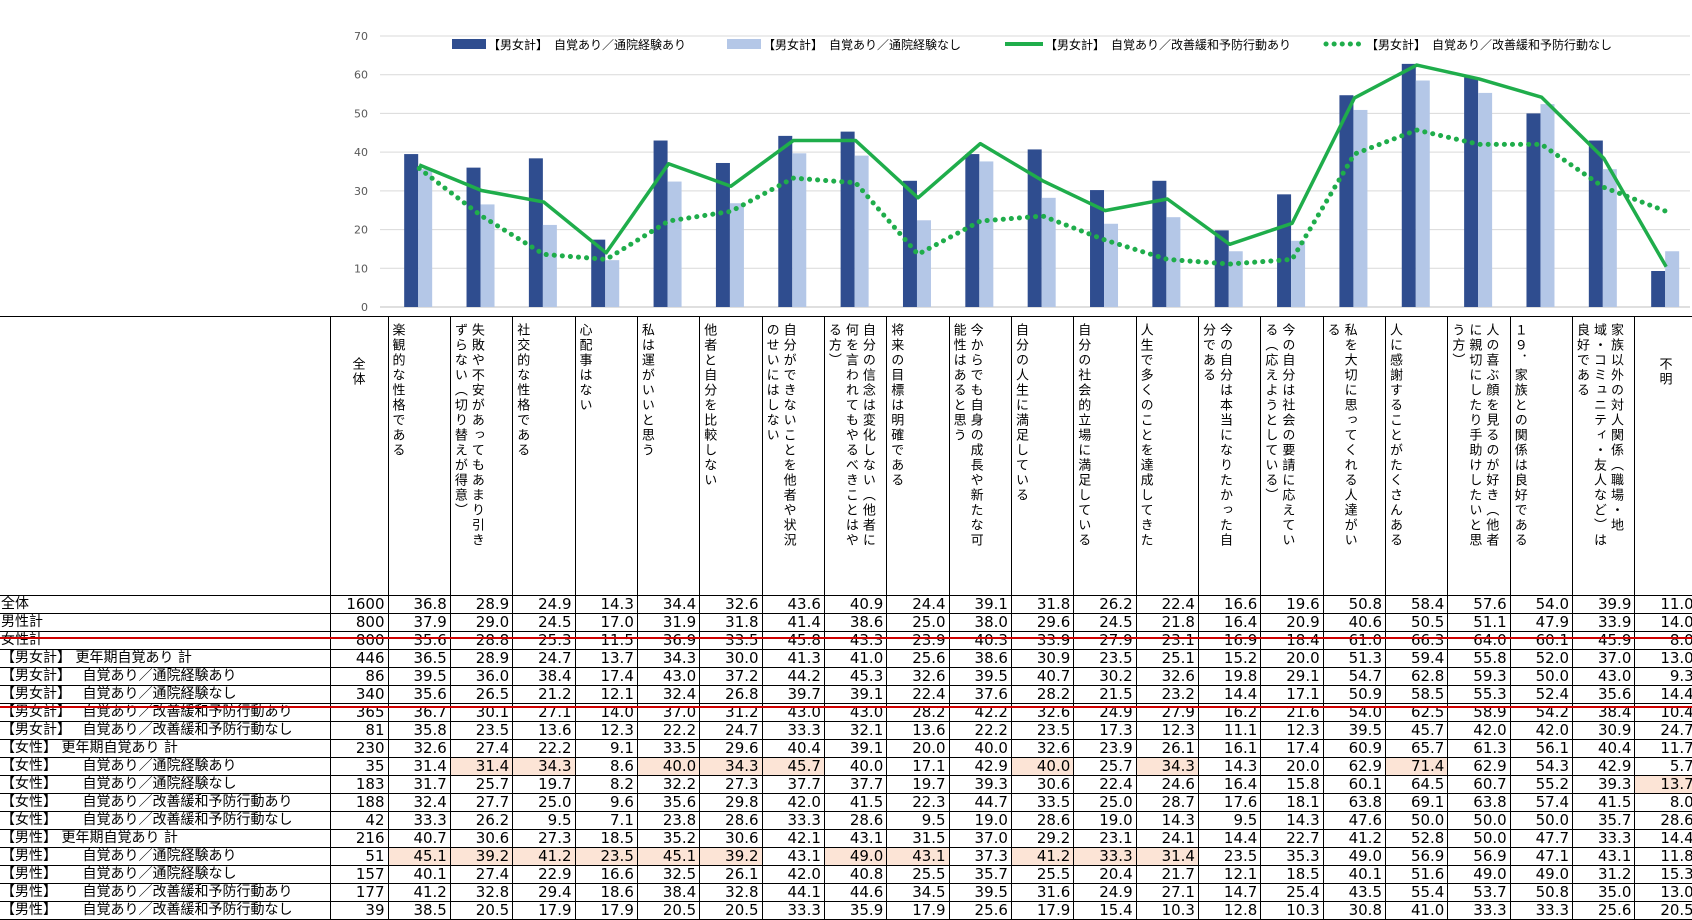 The height and width of the screenshot is (920, 1692). What do you see at coordinates (482, 640) in the screenshot?
I see `cell-value: 28.8` at bounding box center [482, 640].